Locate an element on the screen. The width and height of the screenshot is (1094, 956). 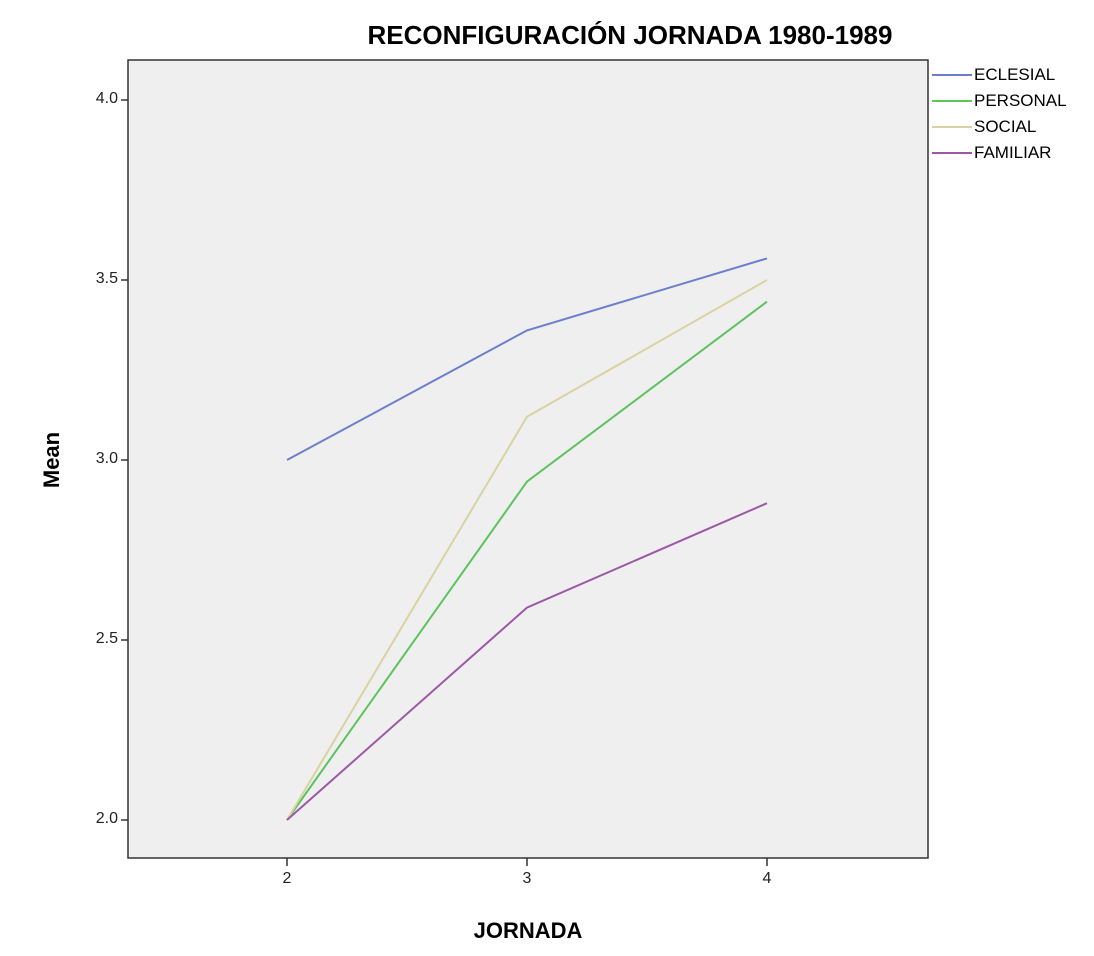
chart-title: RECONFIGURACIÓN JORNADA 1980-1989 is located at coordinates (630, 35).